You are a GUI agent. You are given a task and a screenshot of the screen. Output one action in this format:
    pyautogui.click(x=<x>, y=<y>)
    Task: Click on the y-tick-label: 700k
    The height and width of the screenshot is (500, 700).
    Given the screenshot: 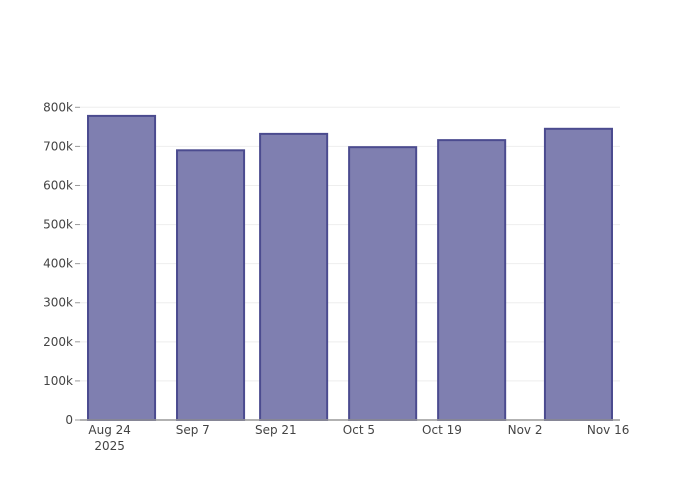 What is the action you would take?
    pyautogui.click(x=58, y=146)
    